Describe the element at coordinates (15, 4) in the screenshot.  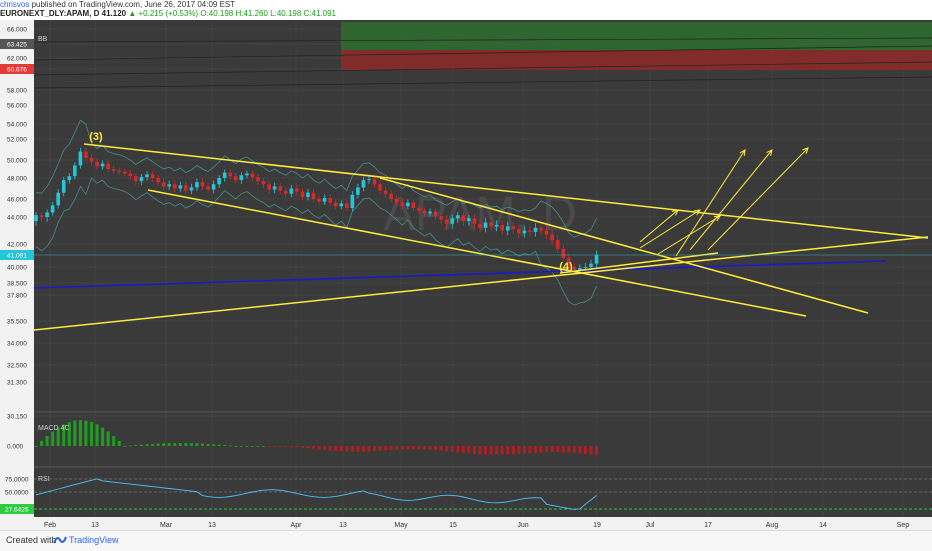
I see `author-link: chrisvos` at that location.